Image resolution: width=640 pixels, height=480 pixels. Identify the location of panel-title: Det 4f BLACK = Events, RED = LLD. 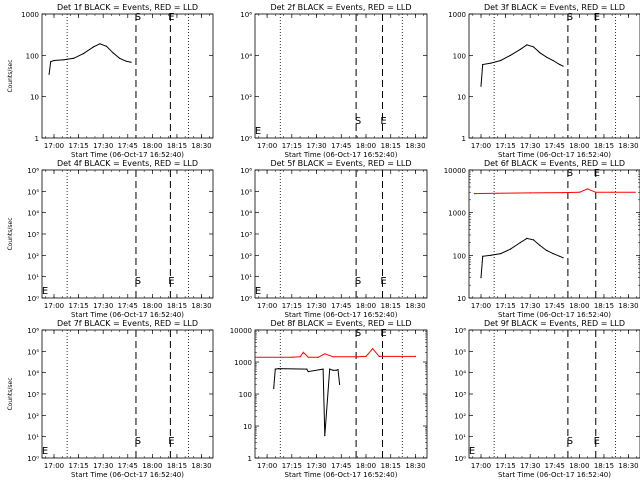
(127, 163).